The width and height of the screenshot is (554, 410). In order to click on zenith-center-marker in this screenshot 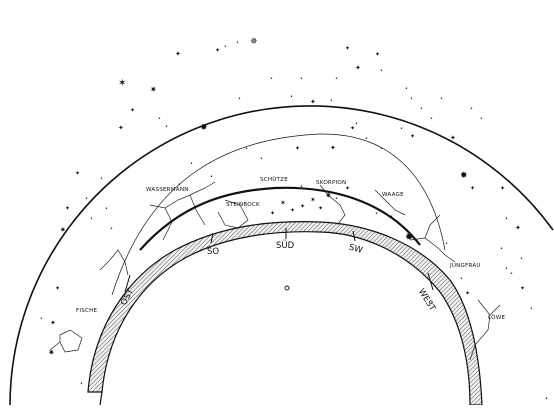, I will do `click(287, 288)`.